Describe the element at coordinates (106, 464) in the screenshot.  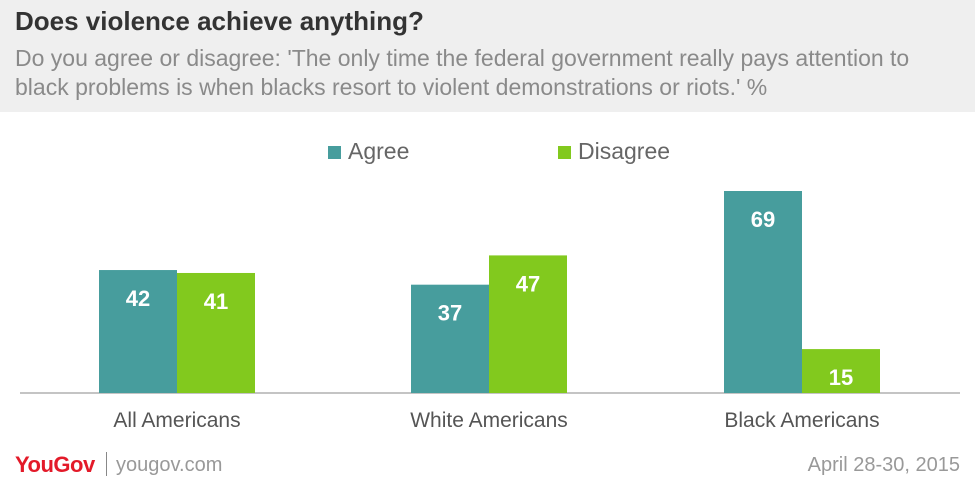
I see `footer-divider` at that location.